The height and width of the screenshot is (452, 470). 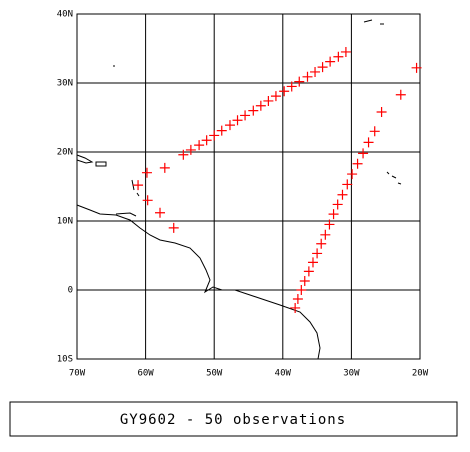 I want to click on y-tick-label: 30N, so click(x=65, y=84).